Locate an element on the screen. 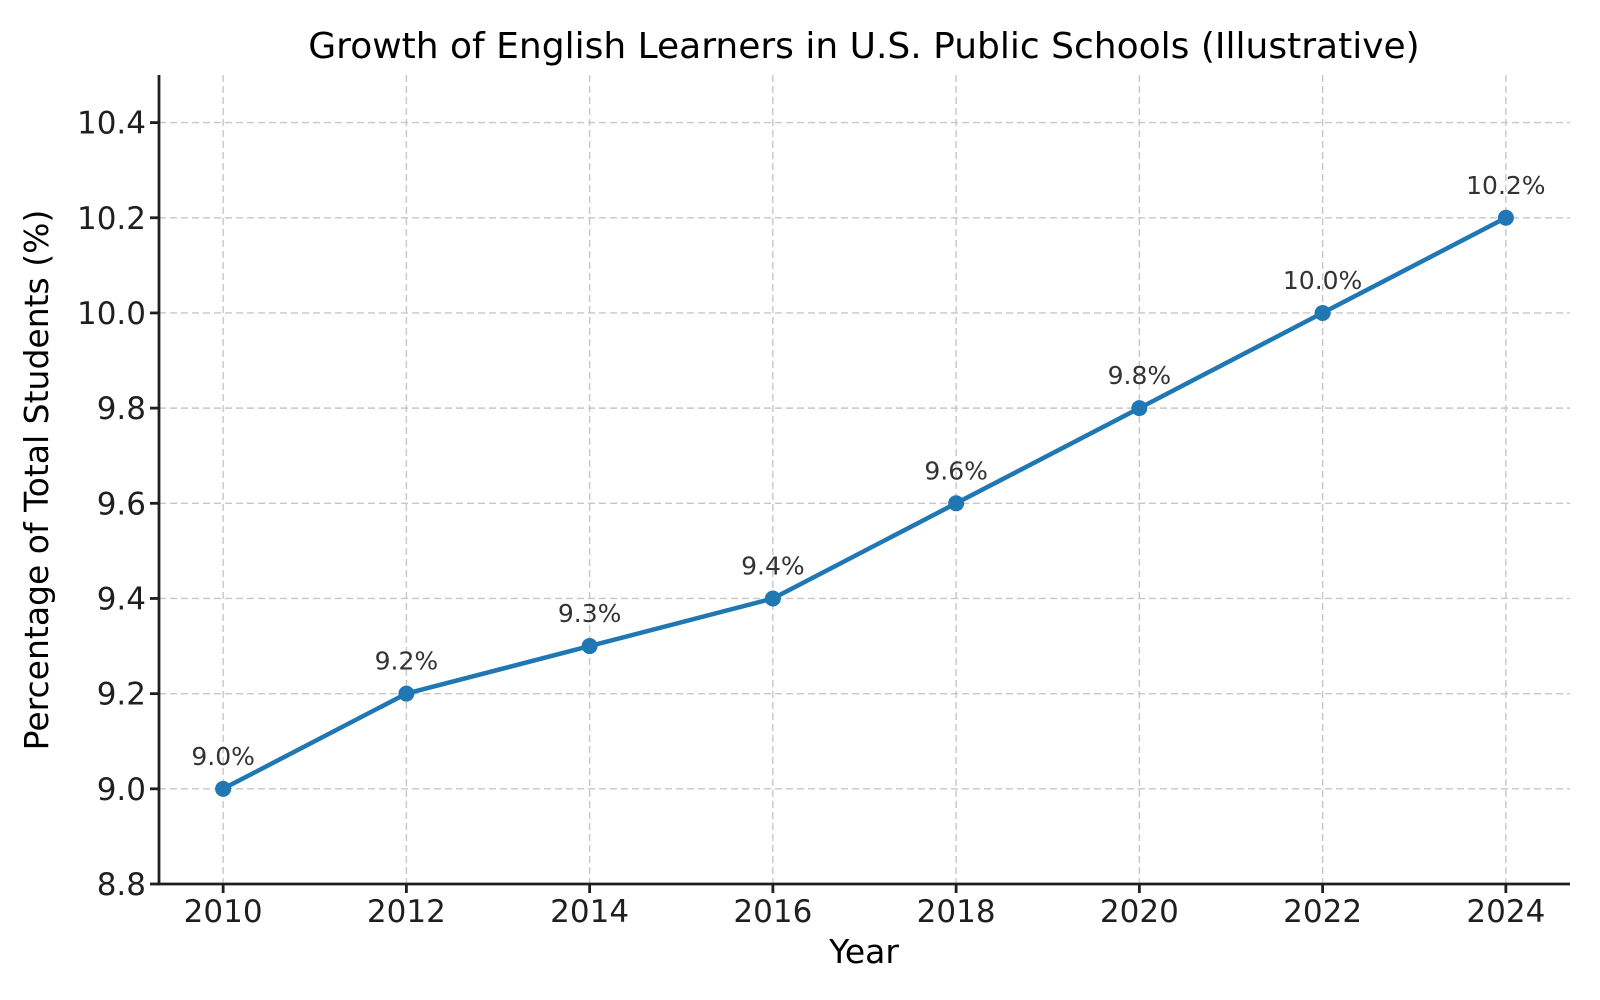  x-tick-label: 2014 is located at coordinates (589, 912).